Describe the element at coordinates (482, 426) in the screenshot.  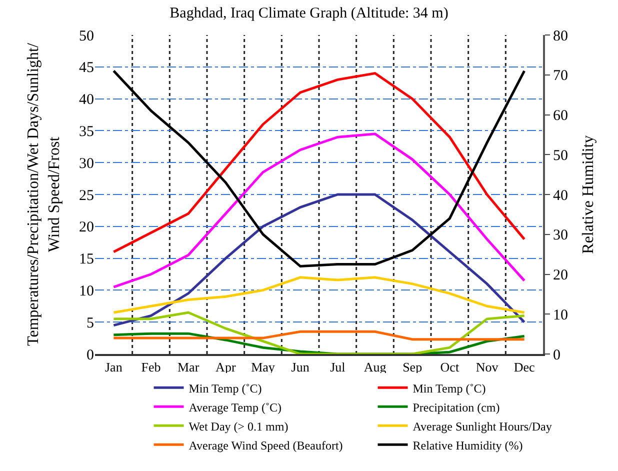
I see `legend-label: Average Sunlight Hours/Day` at that location.